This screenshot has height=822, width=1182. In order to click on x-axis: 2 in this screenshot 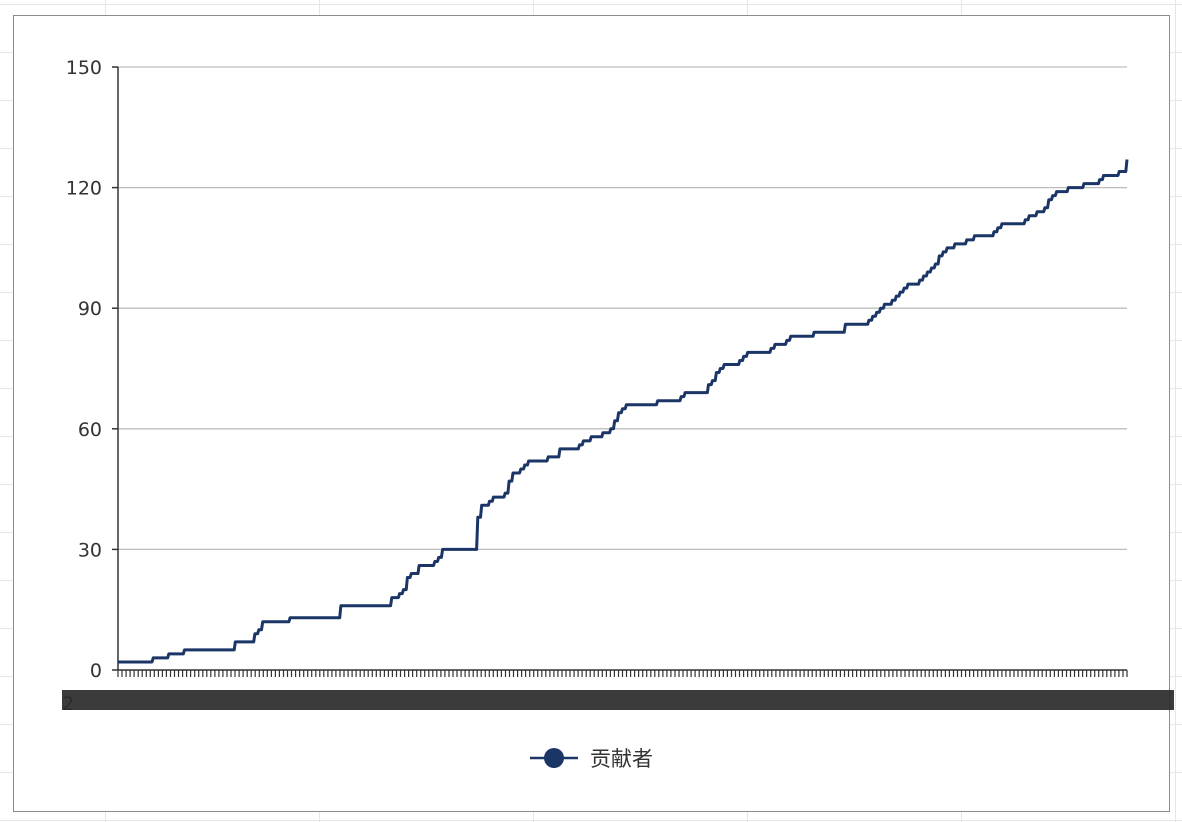, I will do `click(618, 692)`.